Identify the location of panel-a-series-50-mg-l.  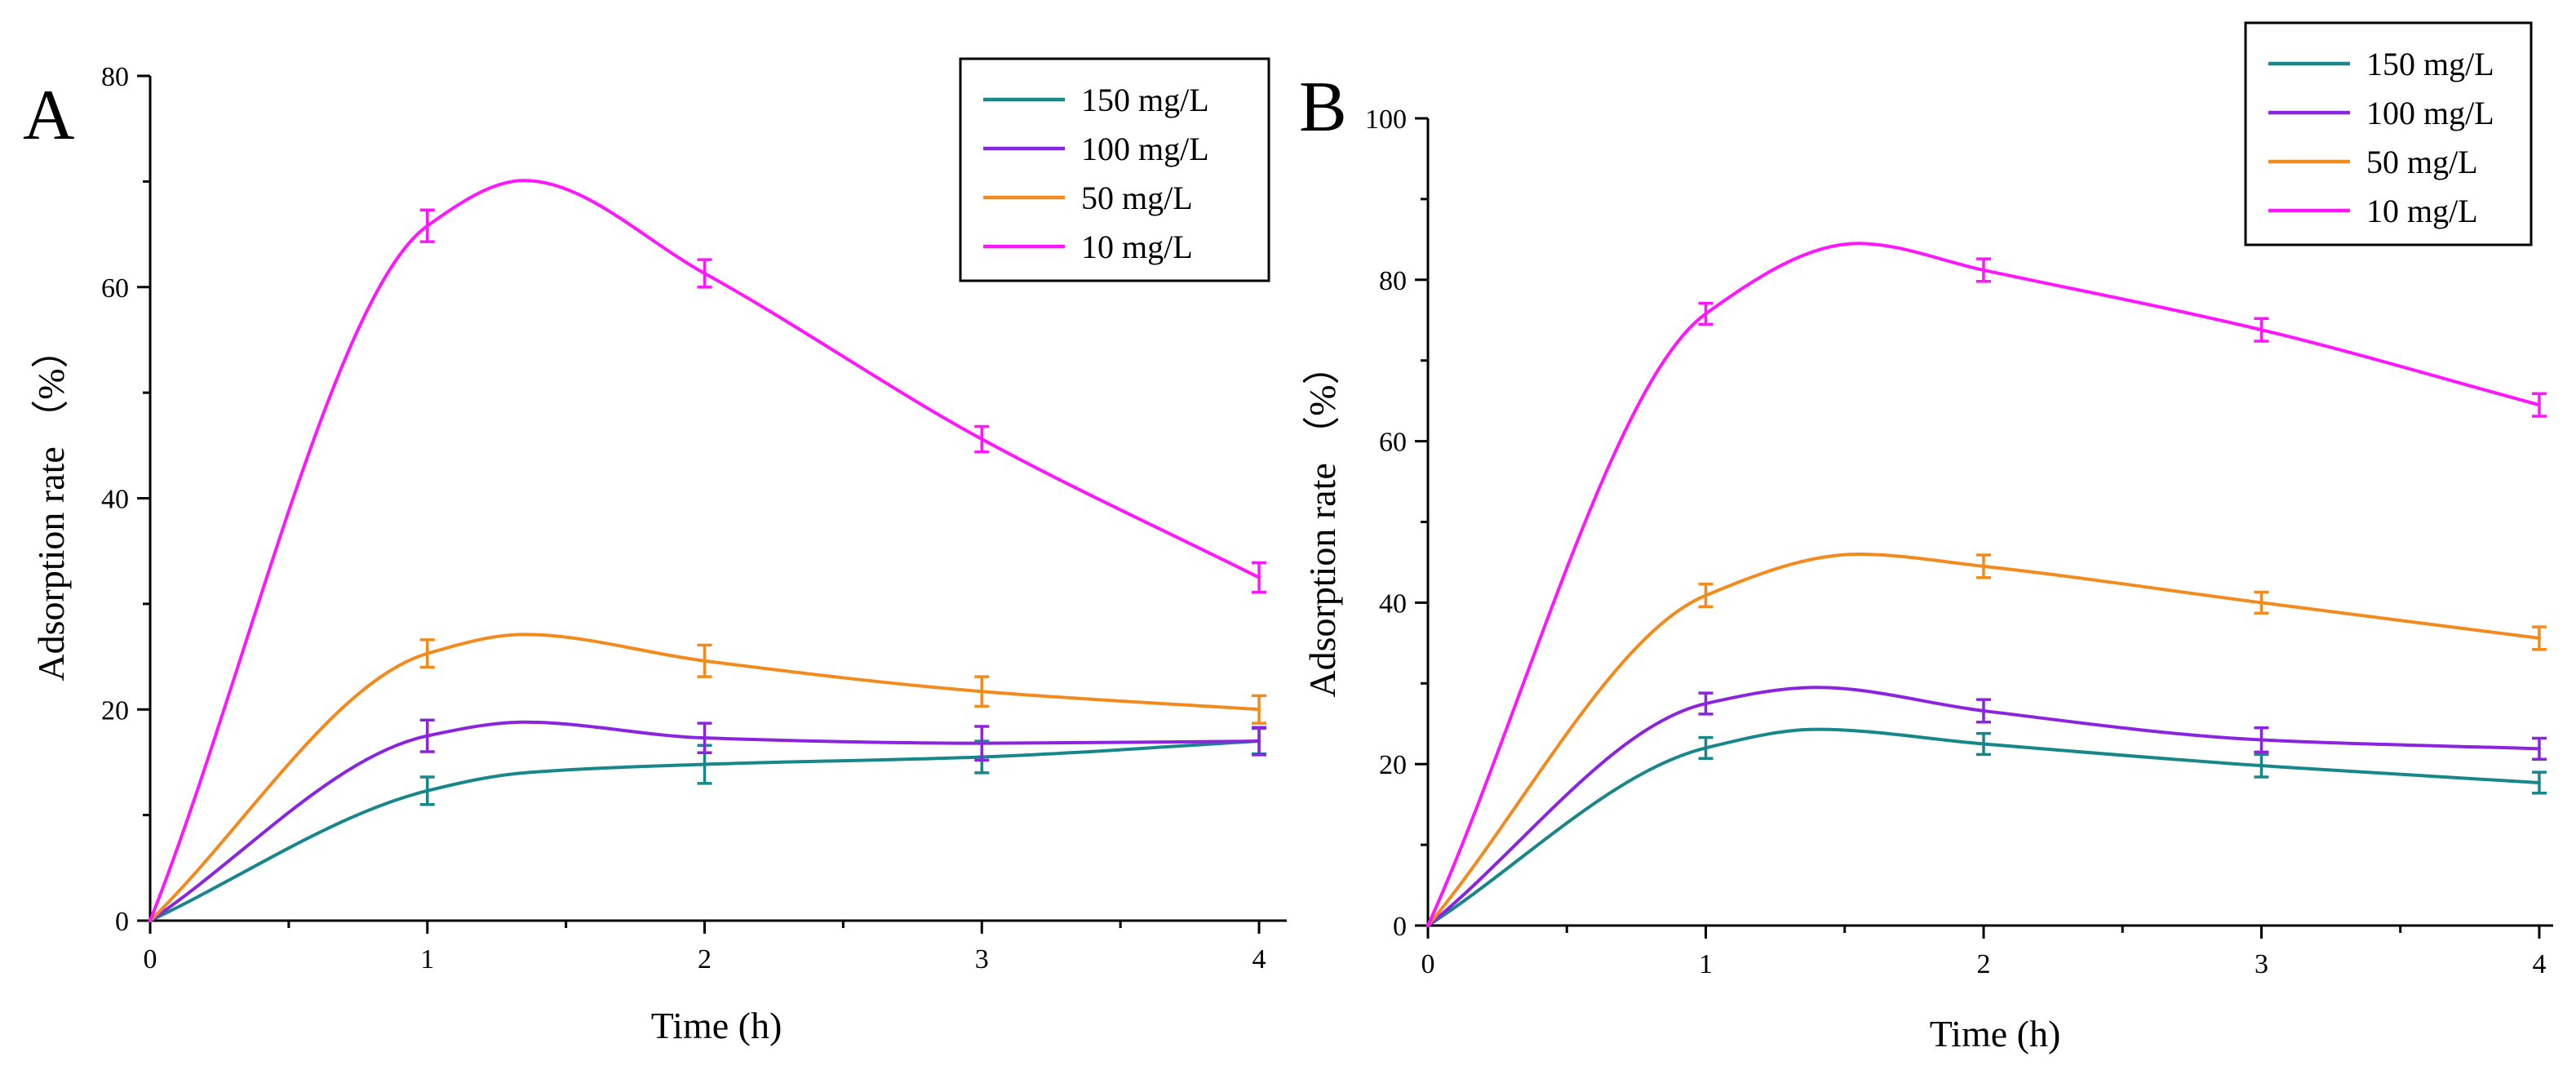
(705, 777).